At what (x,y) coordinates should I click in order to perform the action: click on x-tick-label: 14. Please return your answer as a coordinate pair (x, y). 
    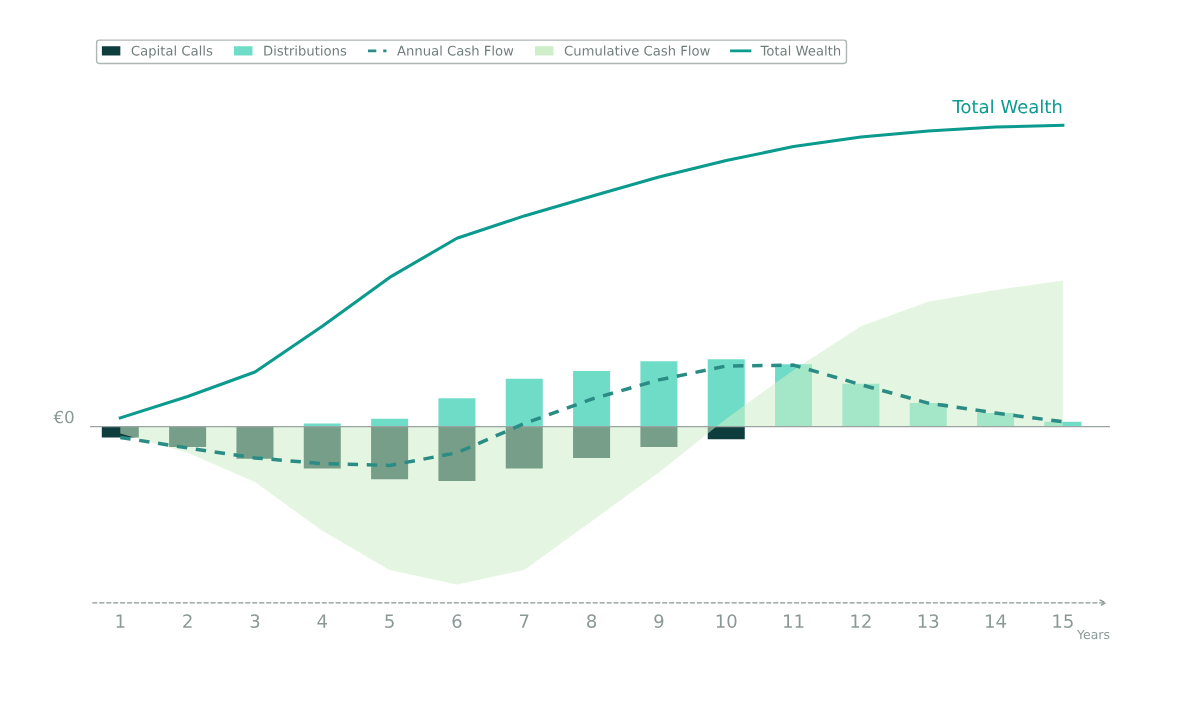
    Looking at the image, I should click on (996, 621).